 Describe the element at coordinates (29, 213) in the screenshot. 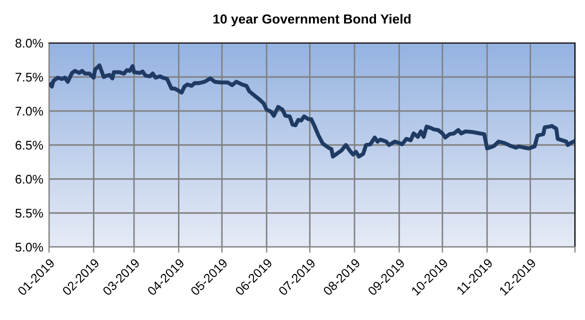

I see `y-tick-label: 5.5%` at that location.